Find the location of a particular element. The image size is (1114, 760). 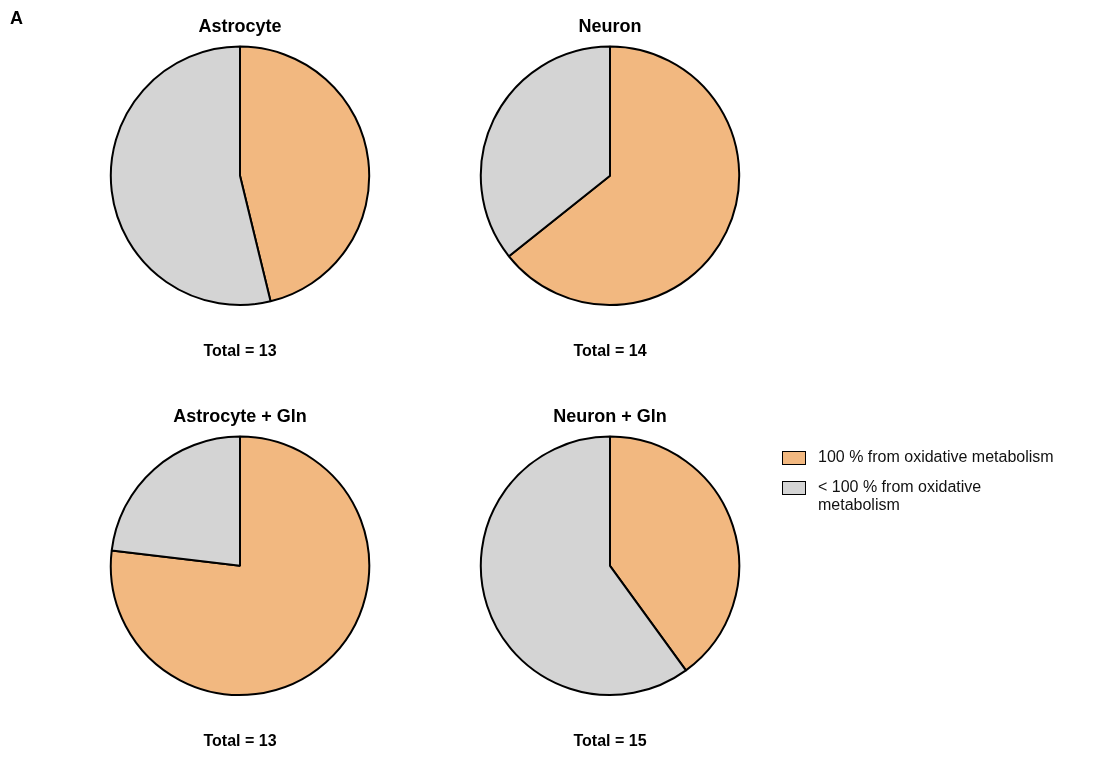

chart-title: Astrocyte is located at coordinates (240, 25).